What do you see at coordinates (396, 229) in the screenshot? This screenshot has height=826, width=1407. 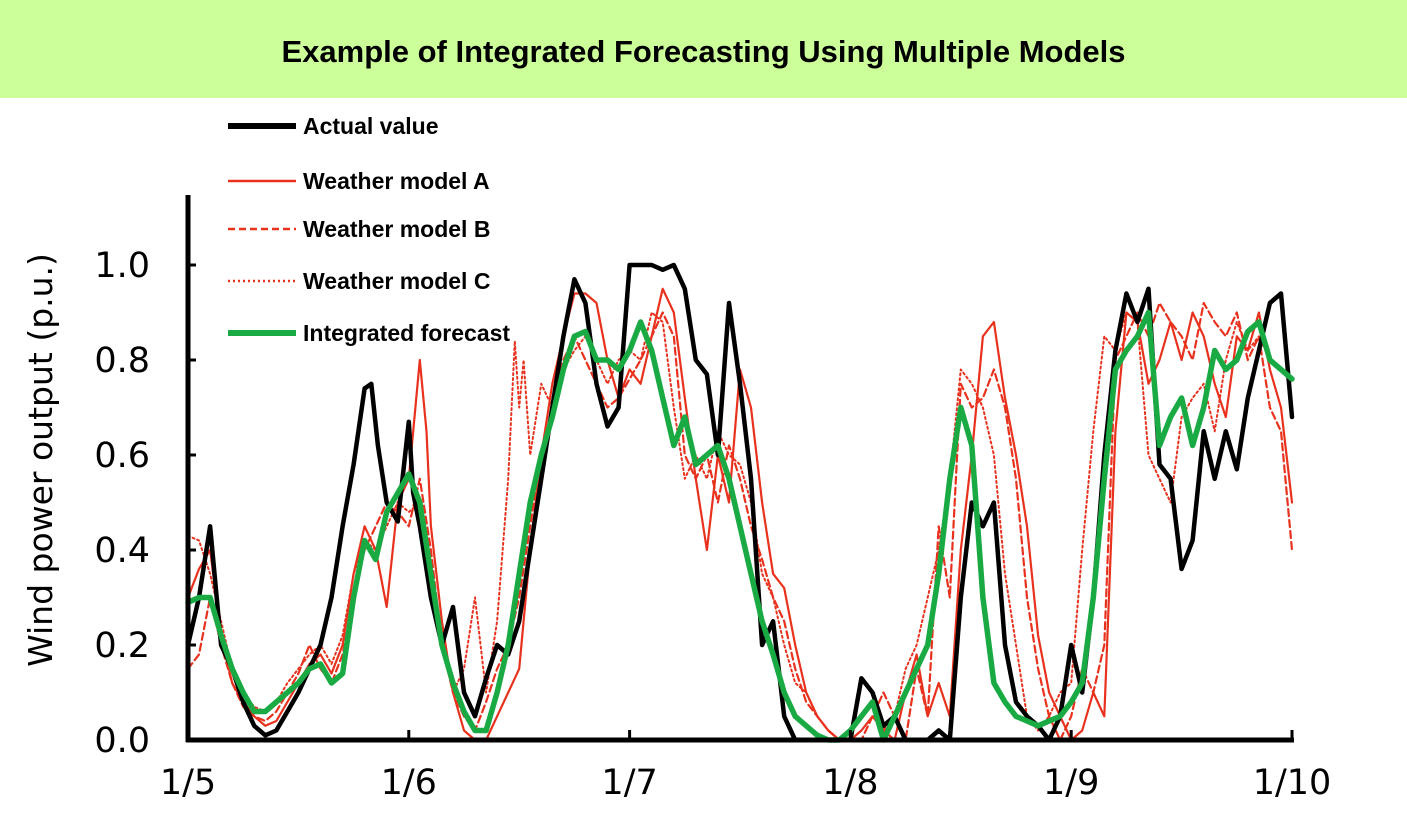 I see `legend-label-weather-model-b: Weather model B` at bounding box center [396, 229].